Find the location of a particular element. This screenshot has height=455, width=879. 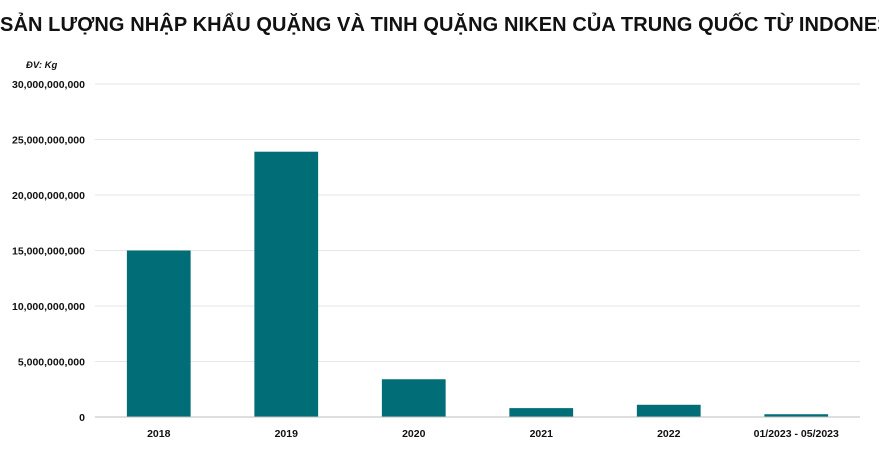

y-tick-label: 20,000,000,000 is located at coordinates (48, 196).